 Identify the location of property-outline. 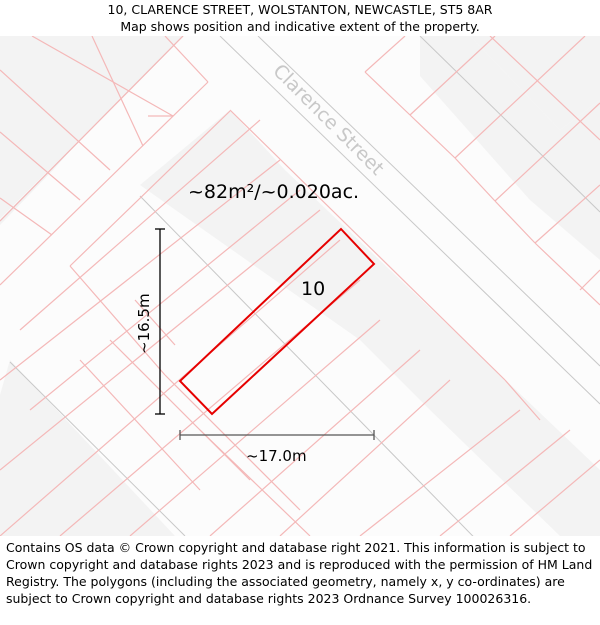
(277, 321).